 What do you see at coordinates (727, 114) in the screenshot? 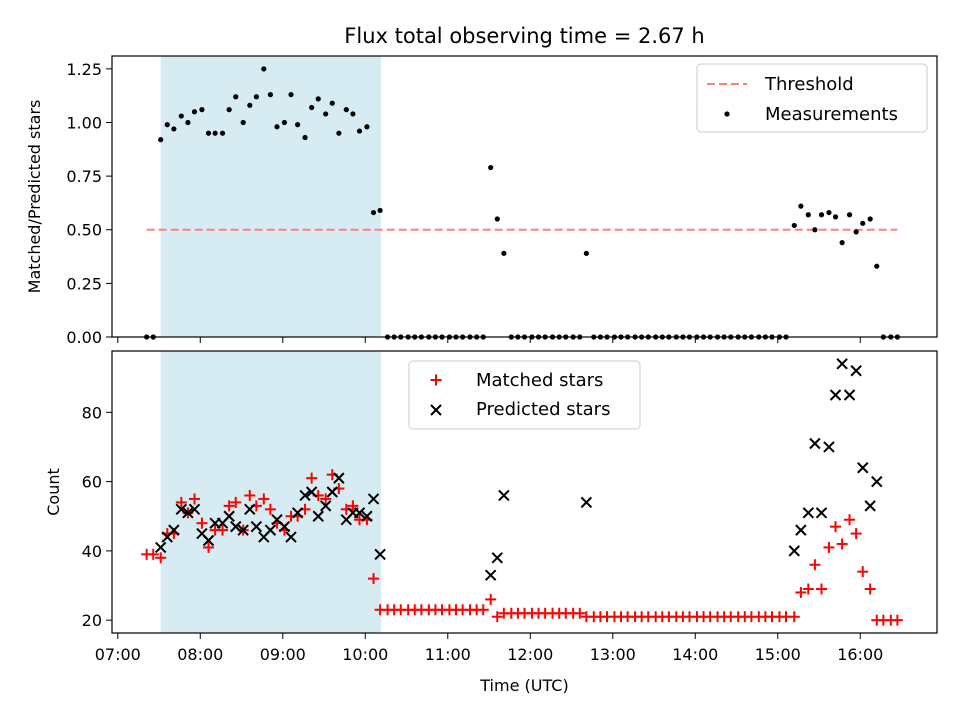
I see `legend-measurements-swatch` at bounding box center [727, 114].